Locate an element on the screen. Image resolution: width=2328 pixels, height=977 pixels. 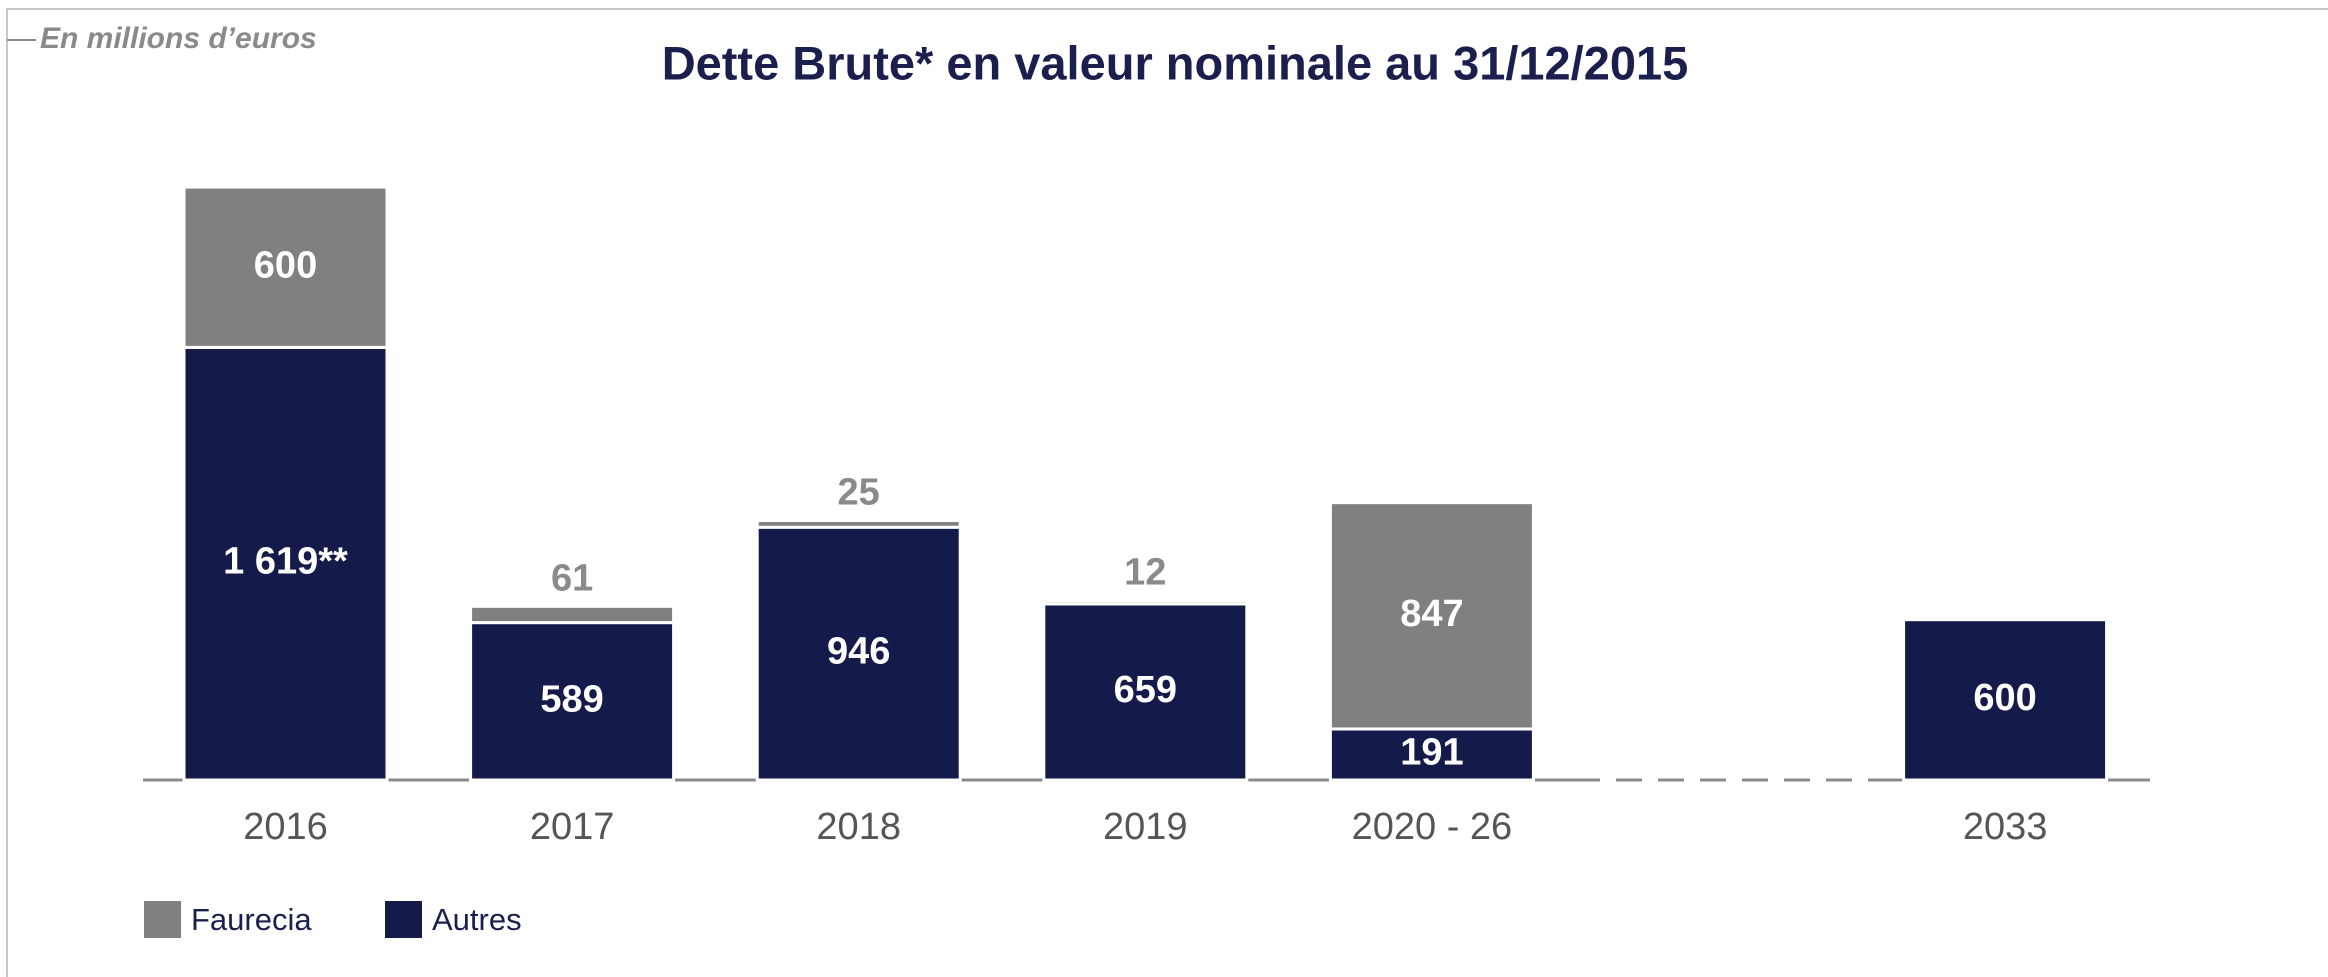
data-label: 847 is located at coordinates (1431, 614).